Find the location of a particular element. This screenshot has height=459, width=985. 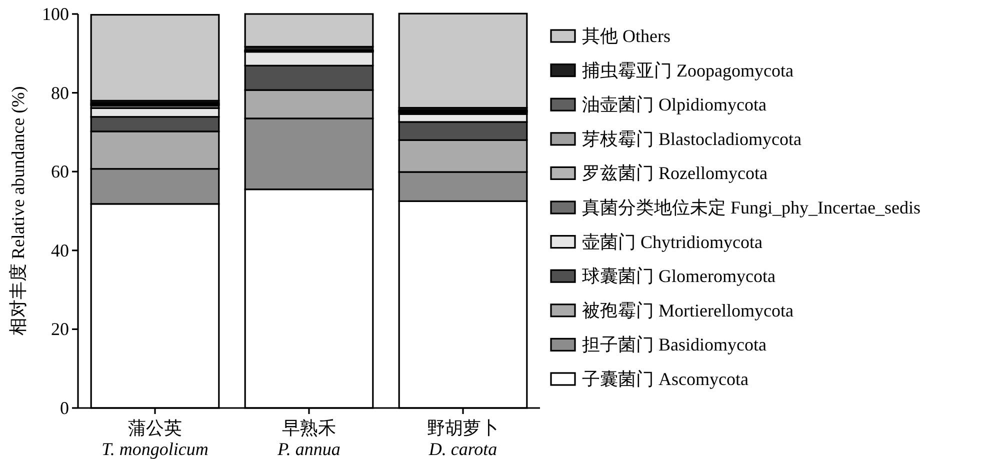

legend-label: 芽枝霉门 Blastocladiomycota is located at coordinates (692, 138).